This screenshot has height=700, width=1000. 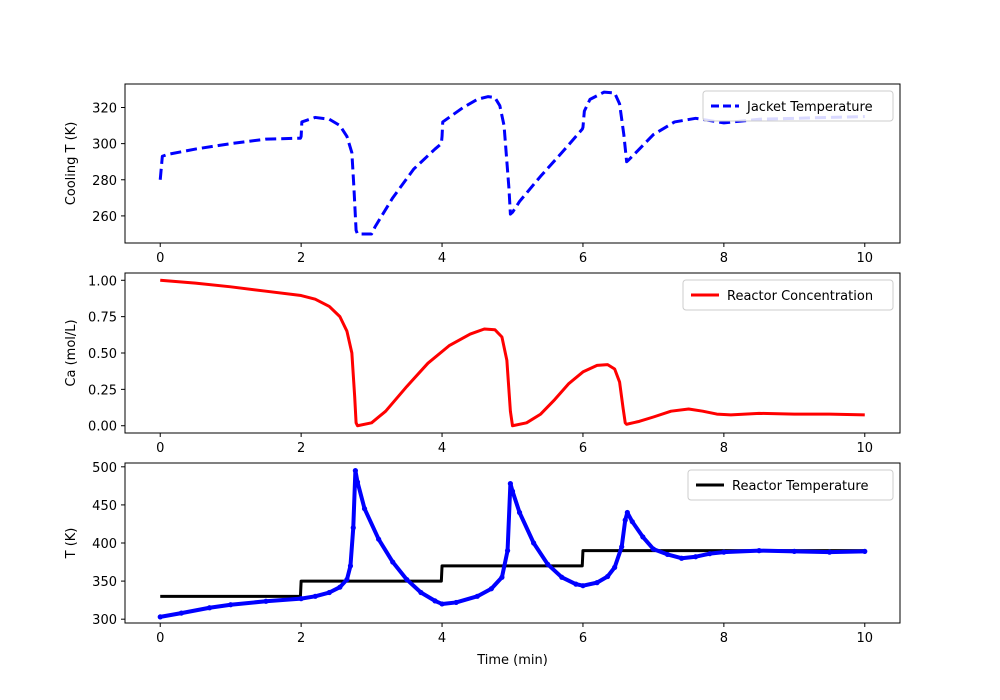 I want to click on y-tick-label: 0.25, so click(x=102, y=390).